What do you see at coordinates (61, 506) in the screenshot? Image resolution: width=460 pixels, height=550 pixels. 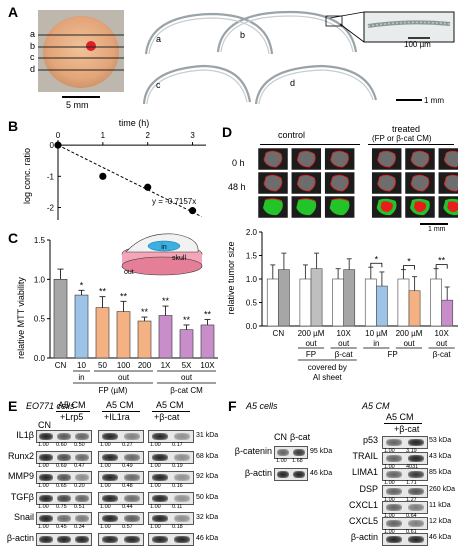 I see `e-quant-value: 0.75` at bounding box center [61, 506].